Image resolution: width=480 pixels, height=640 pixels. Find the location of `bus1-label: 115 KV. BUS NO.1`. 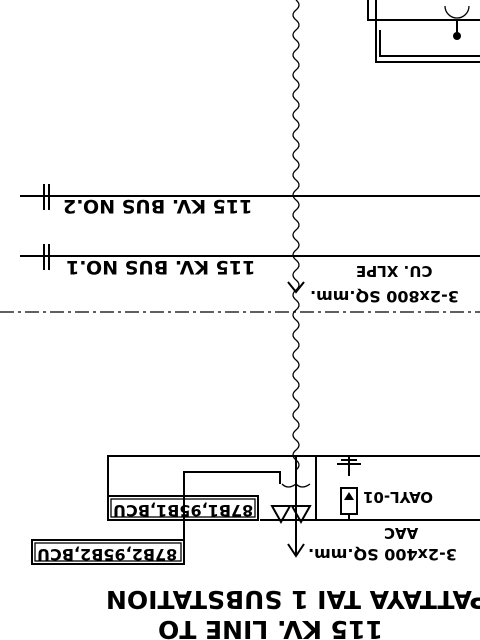

bus1-label: 115 KV. BUS NO.1 is located at coordinates (160, 267).